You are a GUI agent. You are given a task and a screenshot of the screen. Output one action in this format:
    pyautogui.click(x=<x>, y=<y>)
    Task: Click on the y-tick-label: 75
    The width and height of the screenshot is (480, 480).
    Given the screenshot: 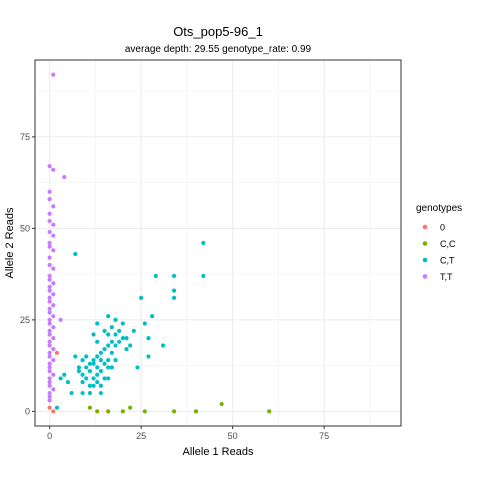 What is the action you would take?
    pyautogui.click(x=25, y=137)
    